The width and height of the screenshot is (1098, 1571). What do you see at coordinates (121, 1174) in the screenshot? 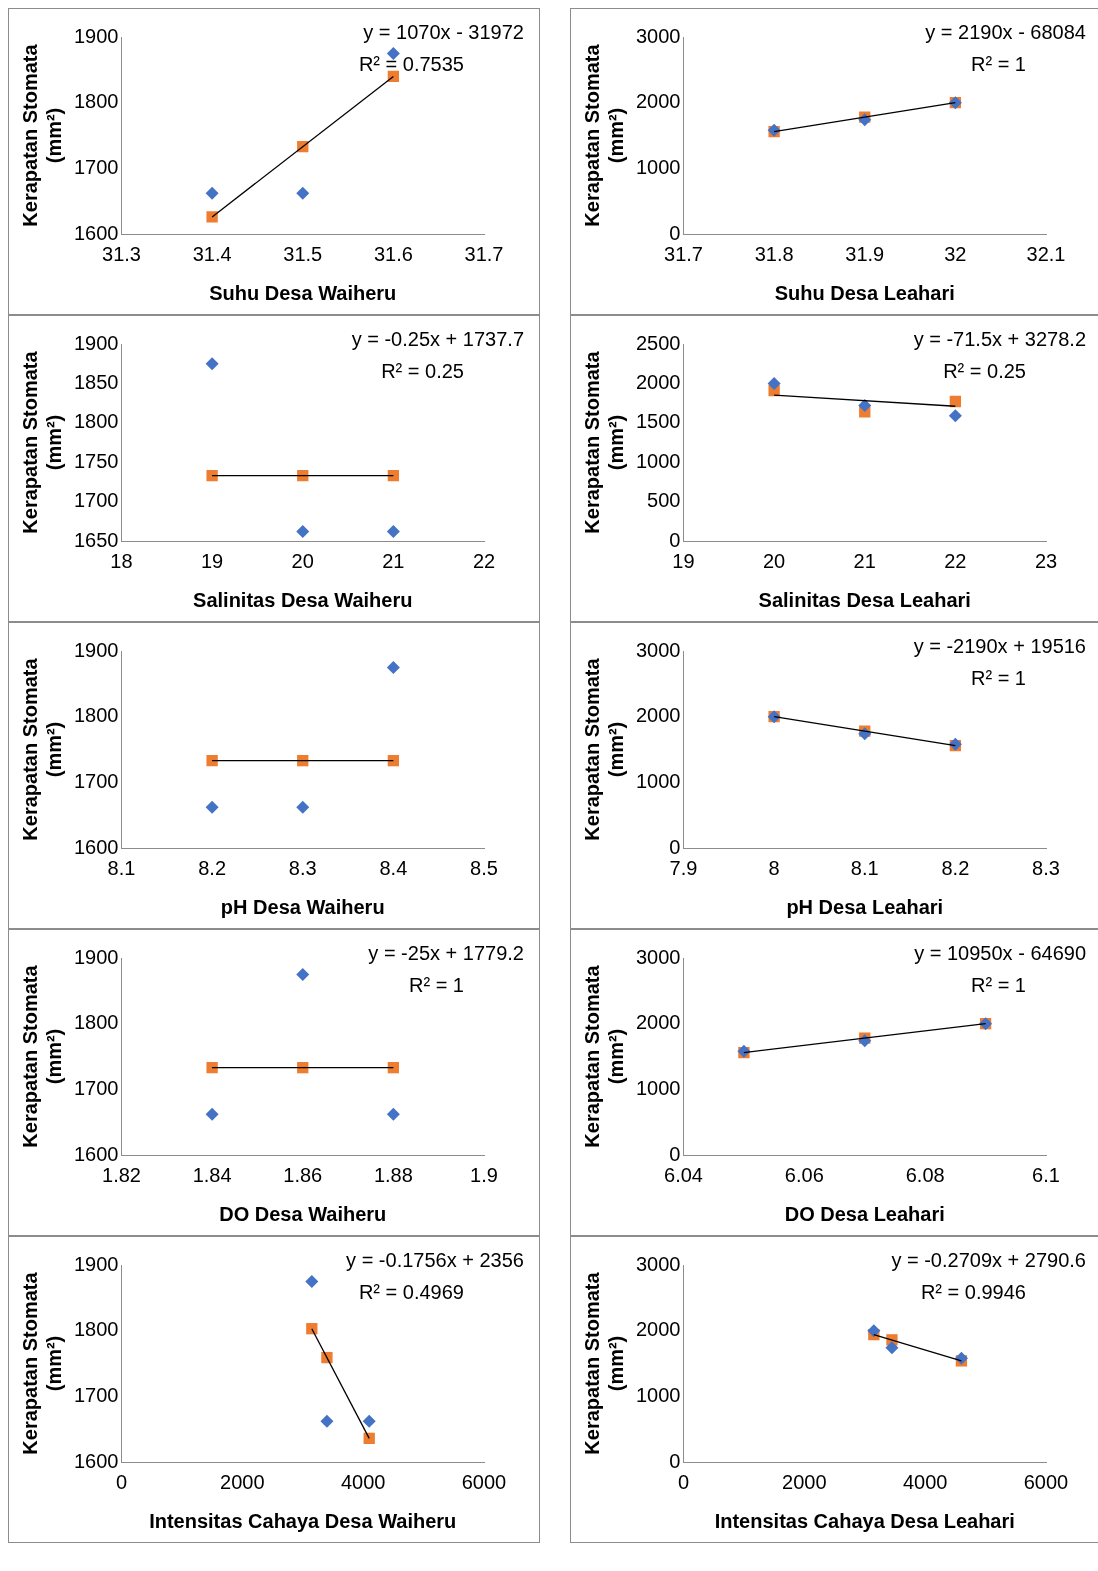
I see `x-tick-label: 1.82` at bounding box center [121, 1174].